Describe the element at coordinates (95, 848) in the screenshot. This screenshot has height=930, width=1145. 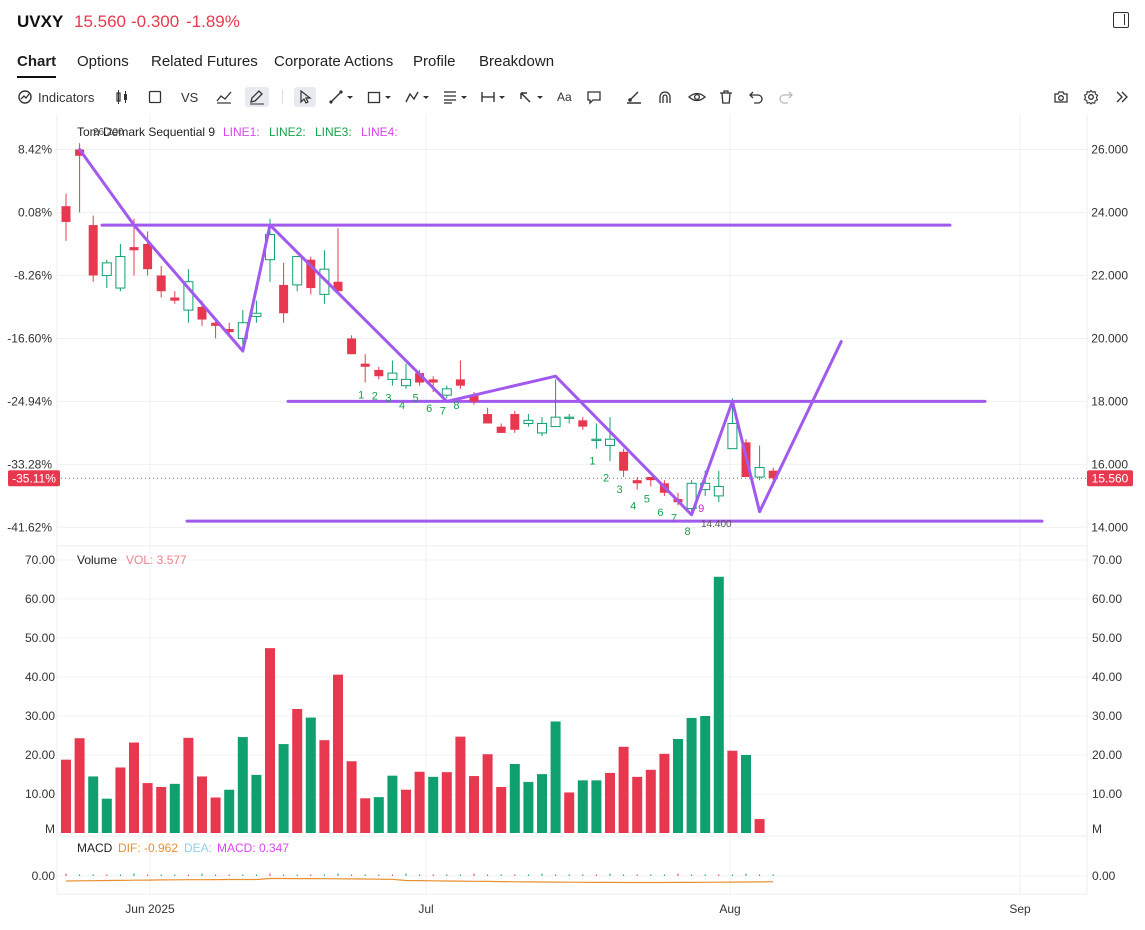
I see `macd-legend-name: MACD` at that location.